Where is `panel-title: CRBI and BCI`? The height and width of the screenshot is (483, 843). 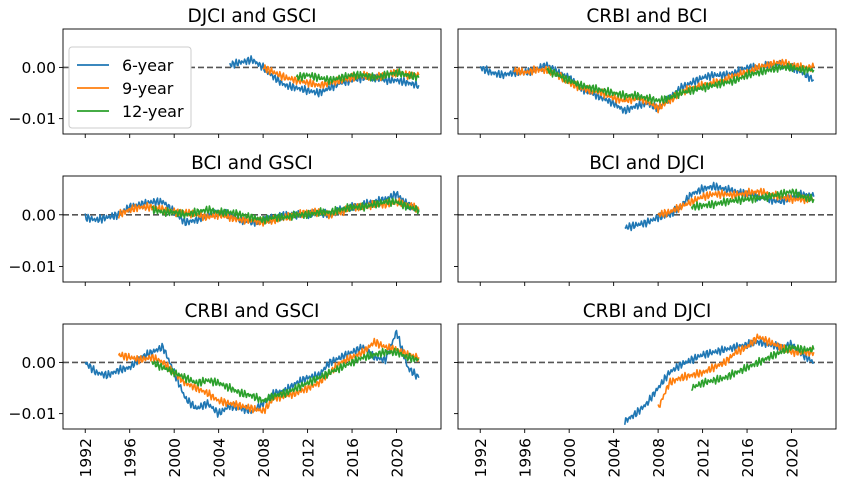 panel-title: CRBI and BCI is located at coordinates (646, 16).